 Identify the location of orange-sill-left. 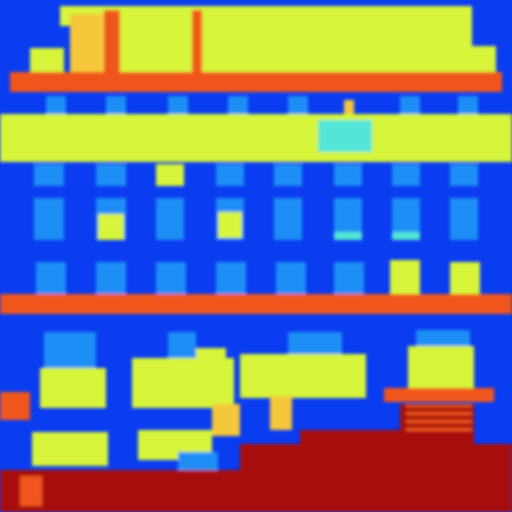
(15, 406).